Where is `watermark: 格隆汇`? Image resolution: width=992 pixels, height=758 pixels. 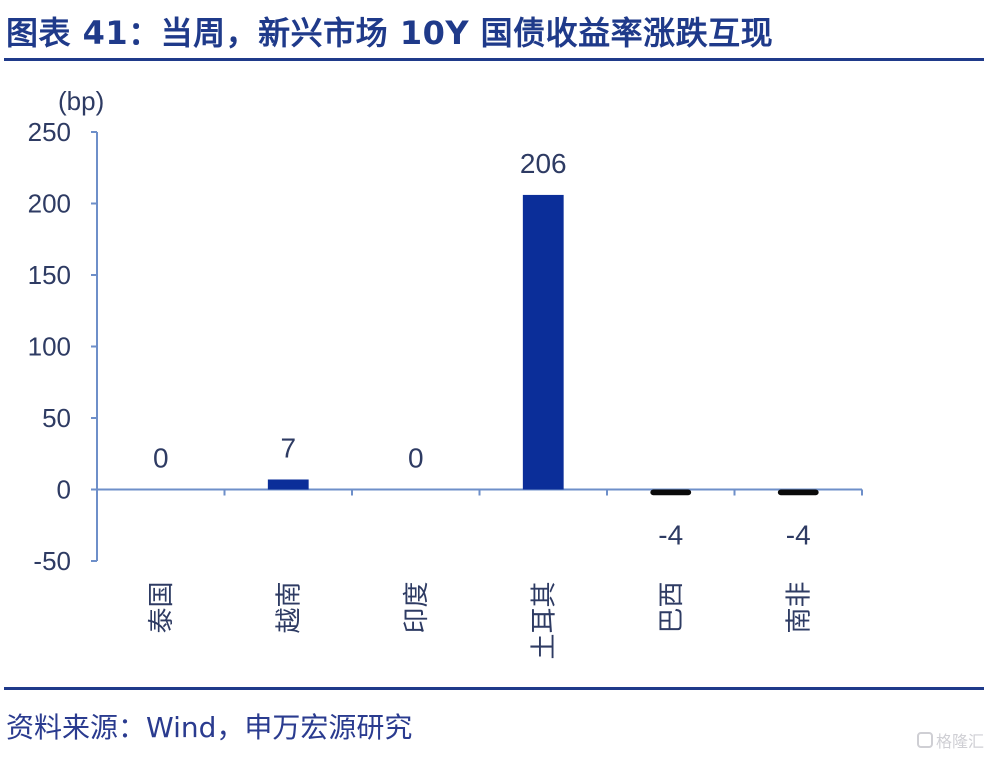
watermark: 格隆汇 is located at coordinates (950, 740).